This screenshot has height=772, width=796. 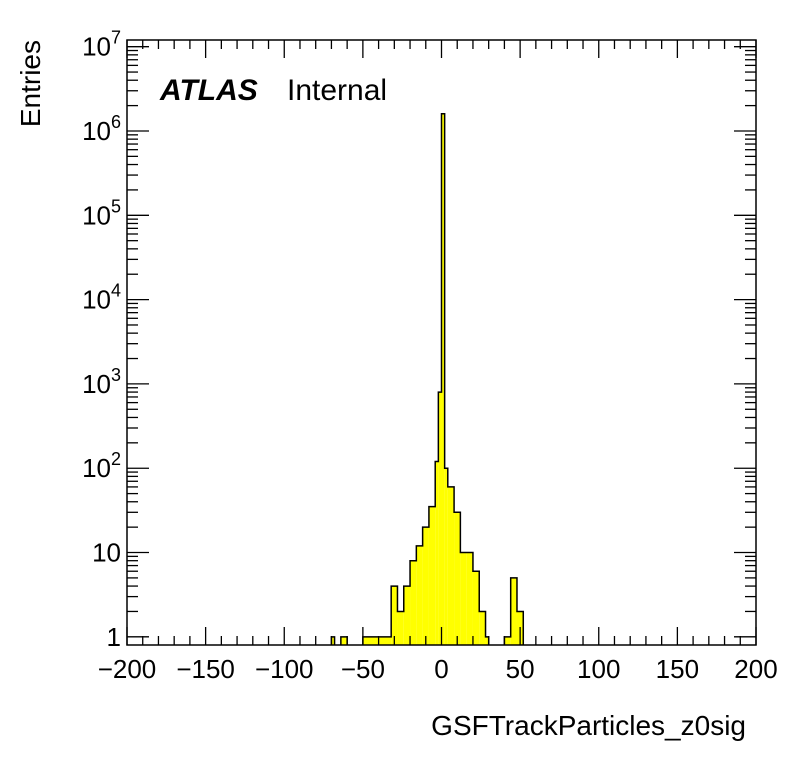 What do you see at coordinates (755, 669) in the screenshot?
I see `x-tick-label: 200` at bounding box center [755, 669].